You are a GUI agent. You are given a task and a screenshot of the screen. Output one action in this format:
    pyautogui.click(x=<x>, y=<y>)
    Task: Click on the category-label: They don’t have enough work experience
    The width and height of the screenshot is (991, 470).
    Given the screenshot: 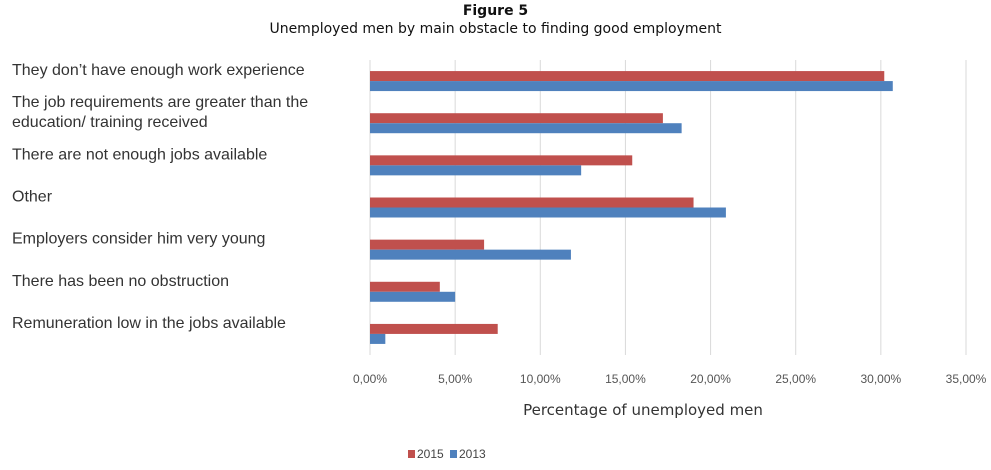 What is the action you would take?
    pyautogui.click(x=158, y=70)
    